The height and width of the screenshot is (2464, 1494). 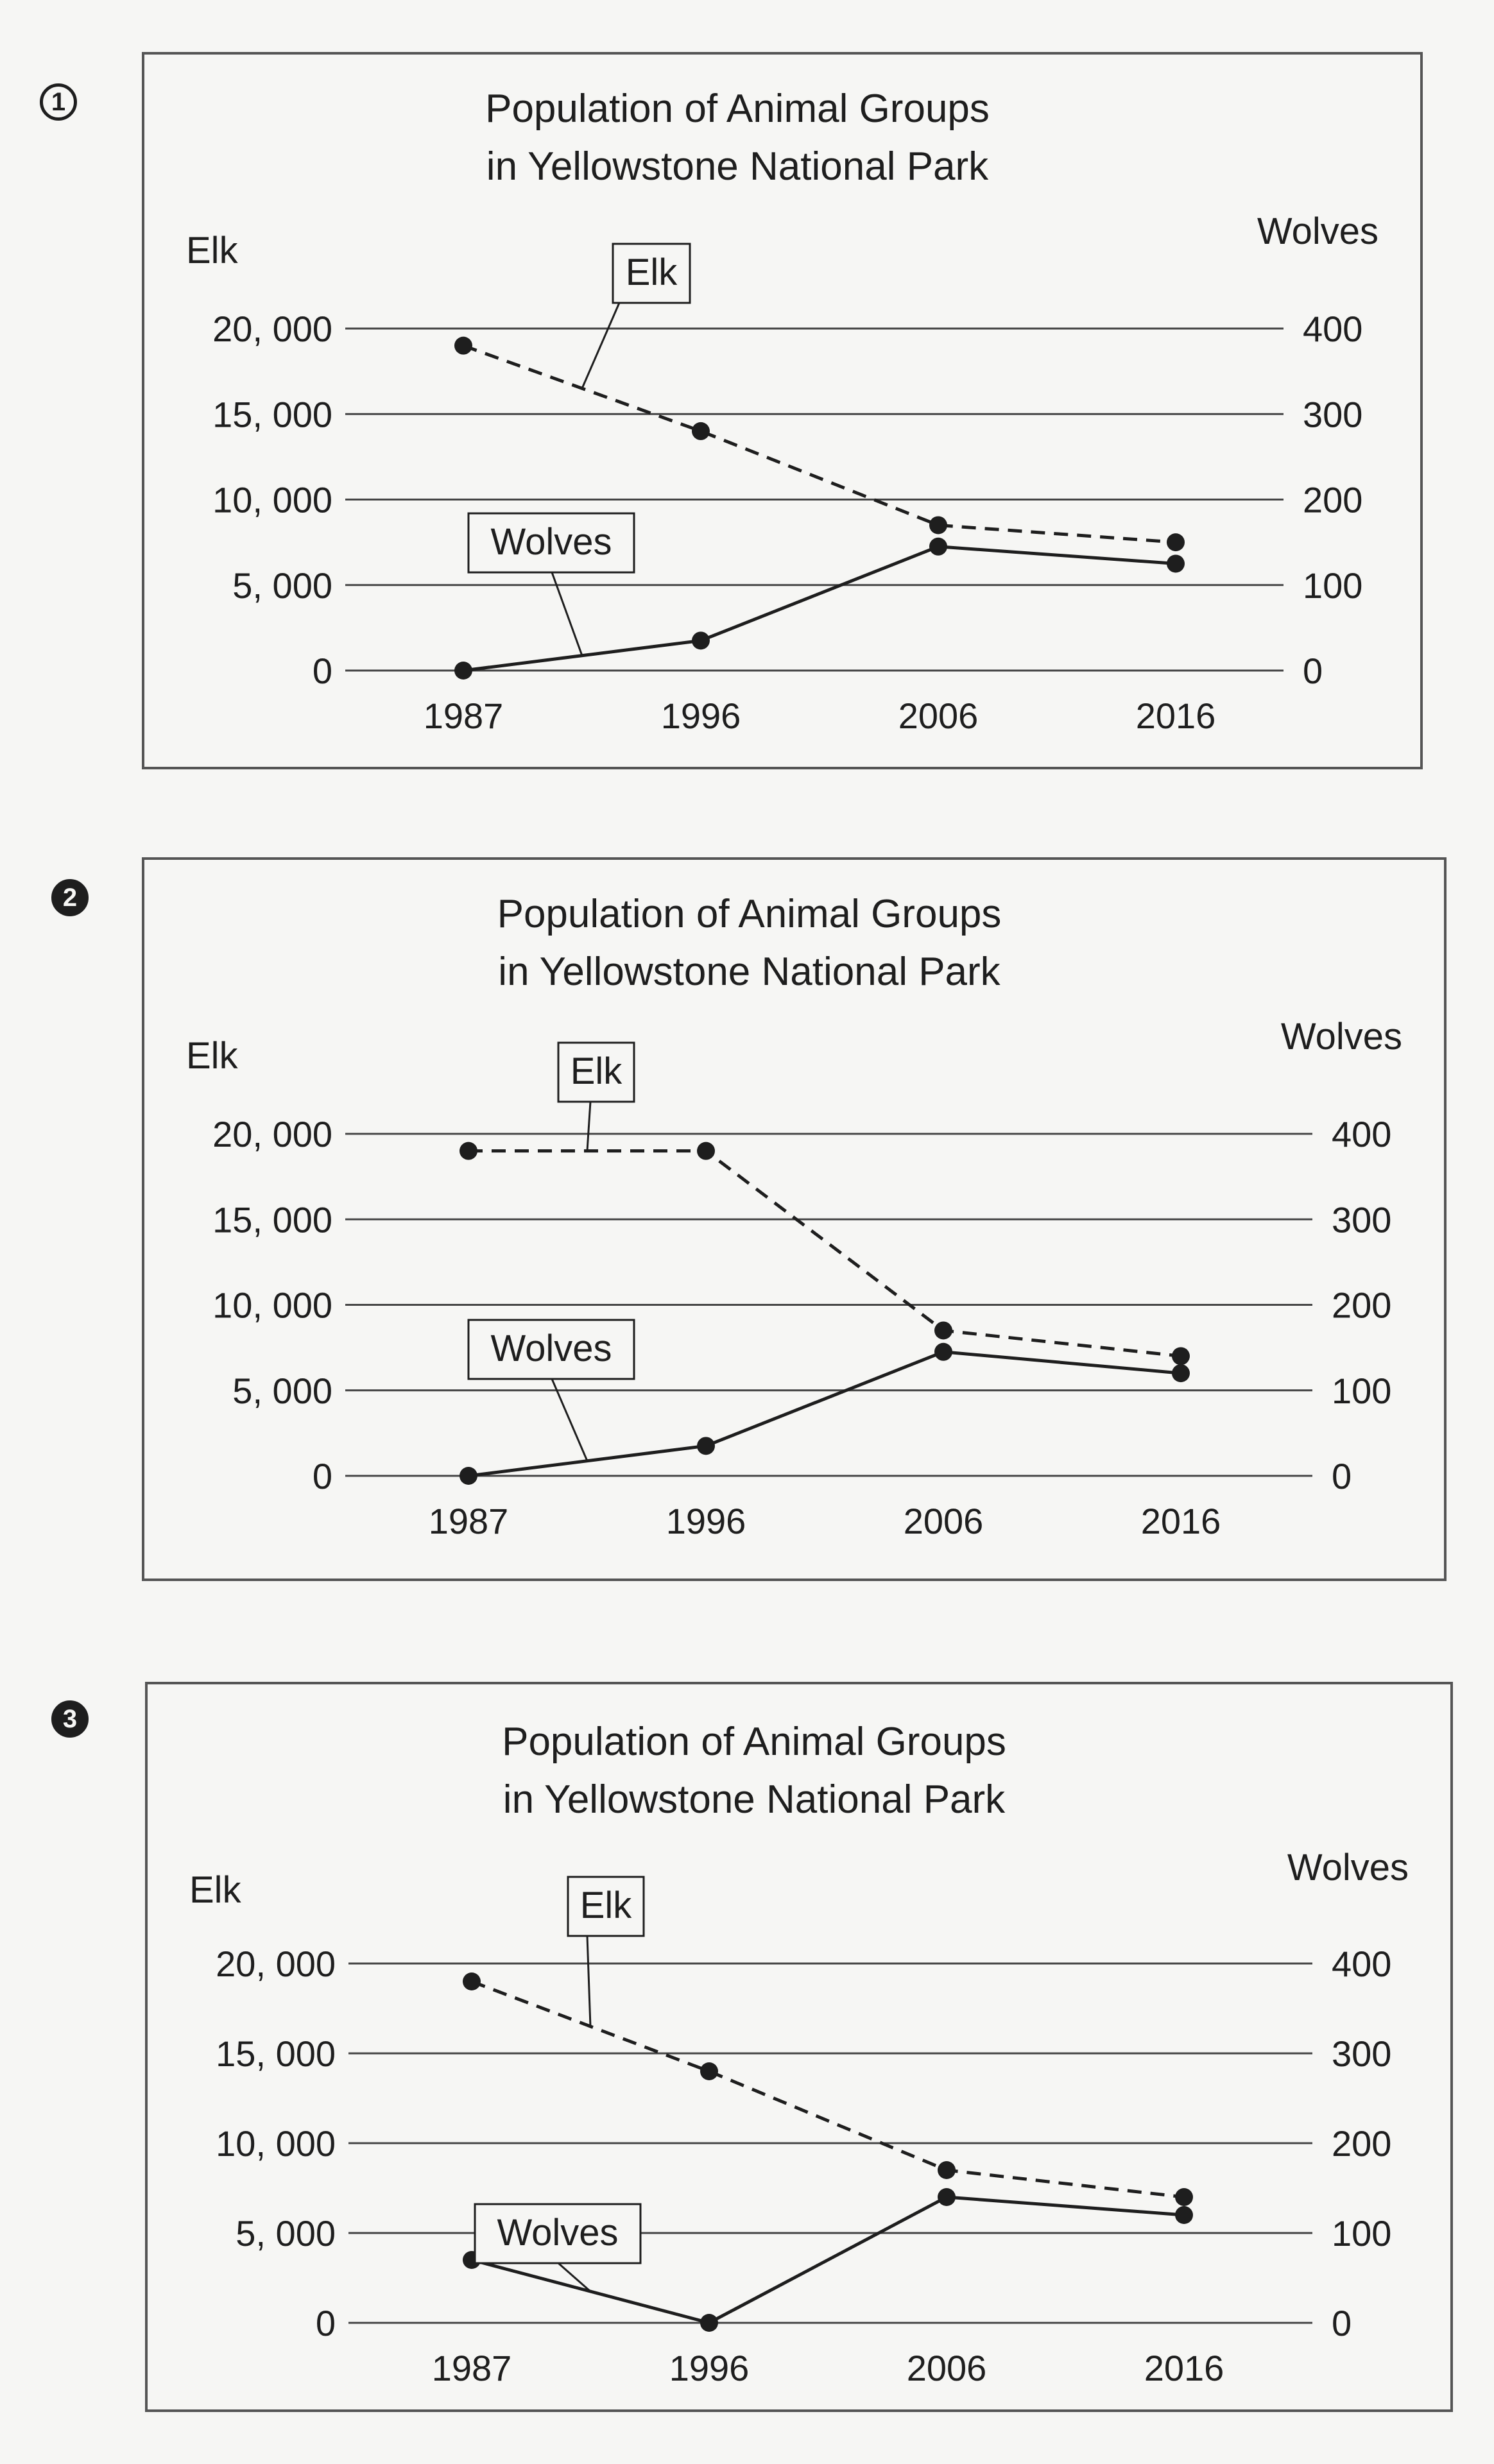 What do you see at coordinates (825, 1254) in the screenshot?
I see `series-line-elk` at bounding box center [825, 1254].